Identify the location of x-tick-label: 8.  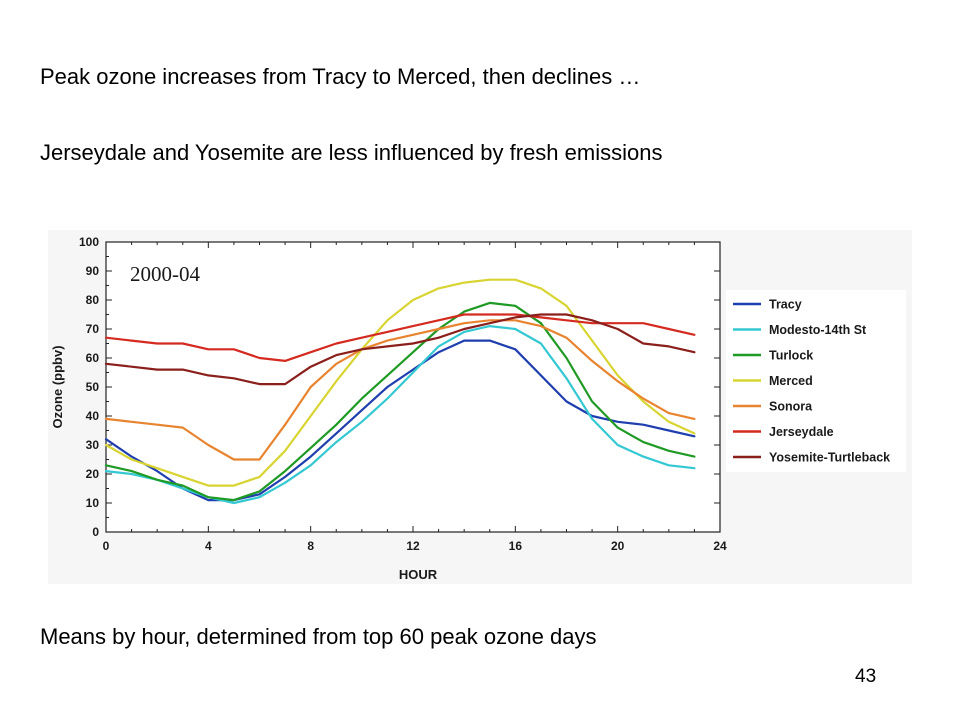
(310, 546).